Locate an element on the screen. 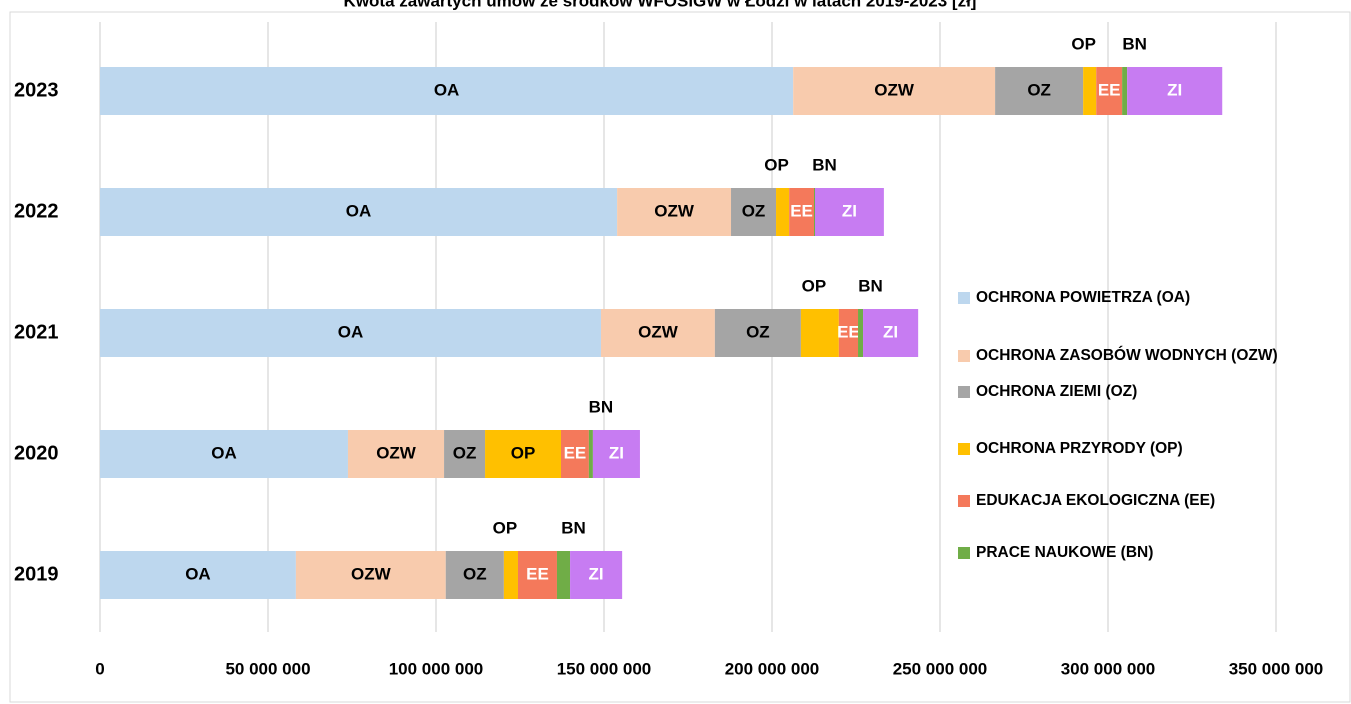 This screenshot has width=1351, height=704. legend-label: OCHRONA ZIEMI (OZ) is located at coordinates (1057, 391).